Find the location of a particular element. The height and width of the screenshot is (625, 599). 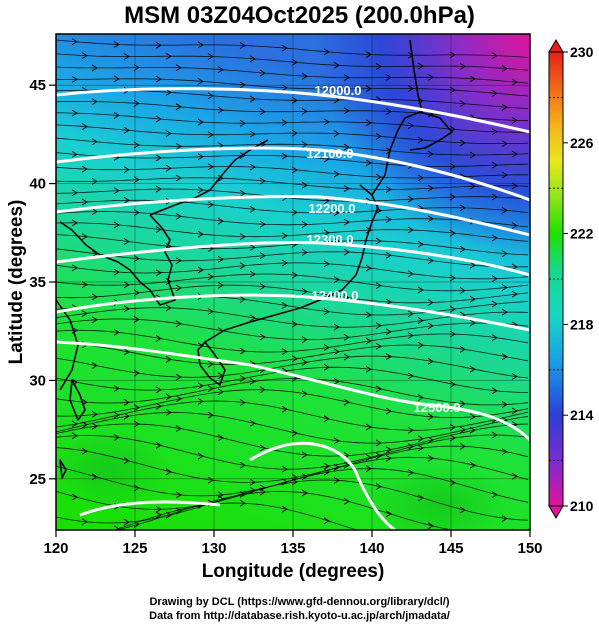

colorbar-tick-label: 222 is located at coordinates (582, 234).